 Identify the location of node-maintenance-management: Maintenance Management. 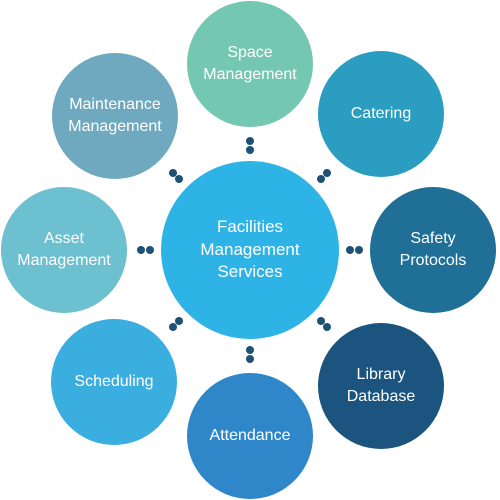
(115, 116).